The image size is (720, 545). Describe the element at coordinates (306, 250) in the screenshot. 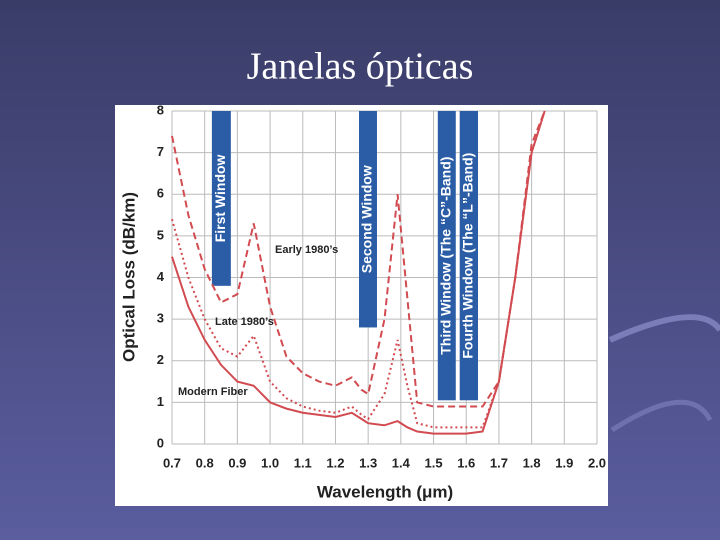

I see `series-label: Early 1980’s` at that location.